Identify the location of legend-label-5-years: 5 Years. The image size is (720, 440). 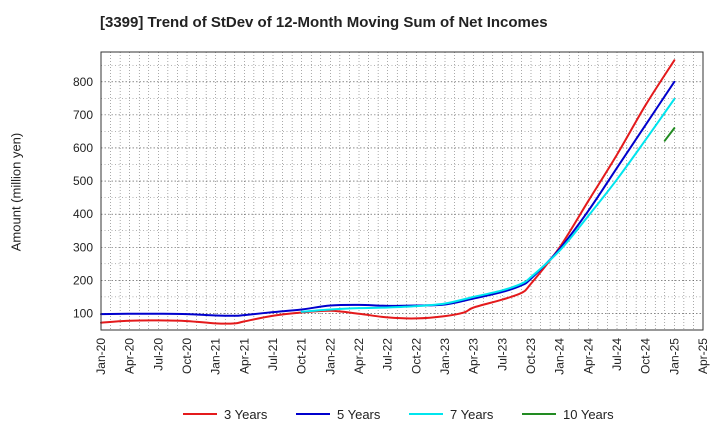
(359, 414).